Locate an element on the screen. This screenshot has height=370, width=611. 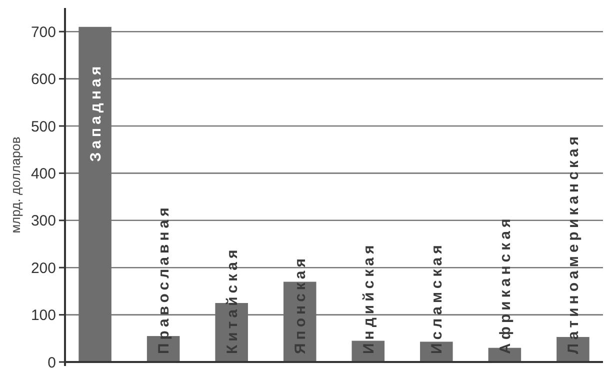
y-tick-label: 200 is located at coordinates (43, 268).